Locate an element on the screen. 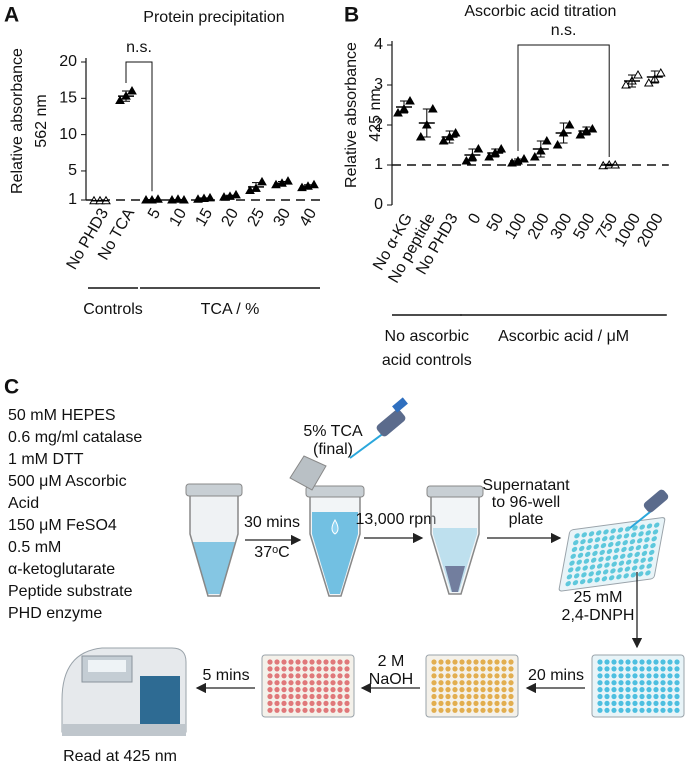 The image size is (689, 771). plate is located at coordinates (308, 686).